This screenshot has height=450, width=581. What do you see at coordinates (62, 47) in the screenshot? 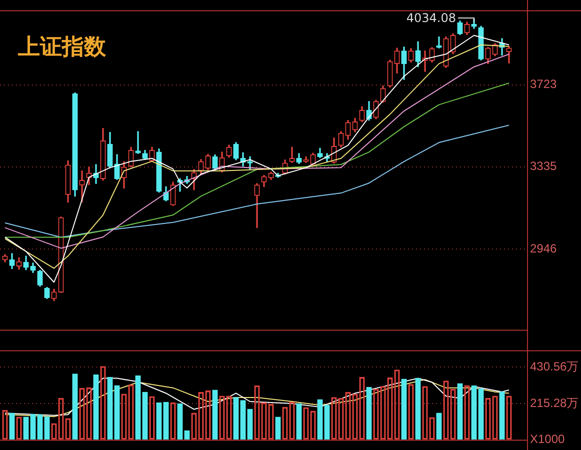
I see `text: 上证指数` at bounding box center [62, 47].